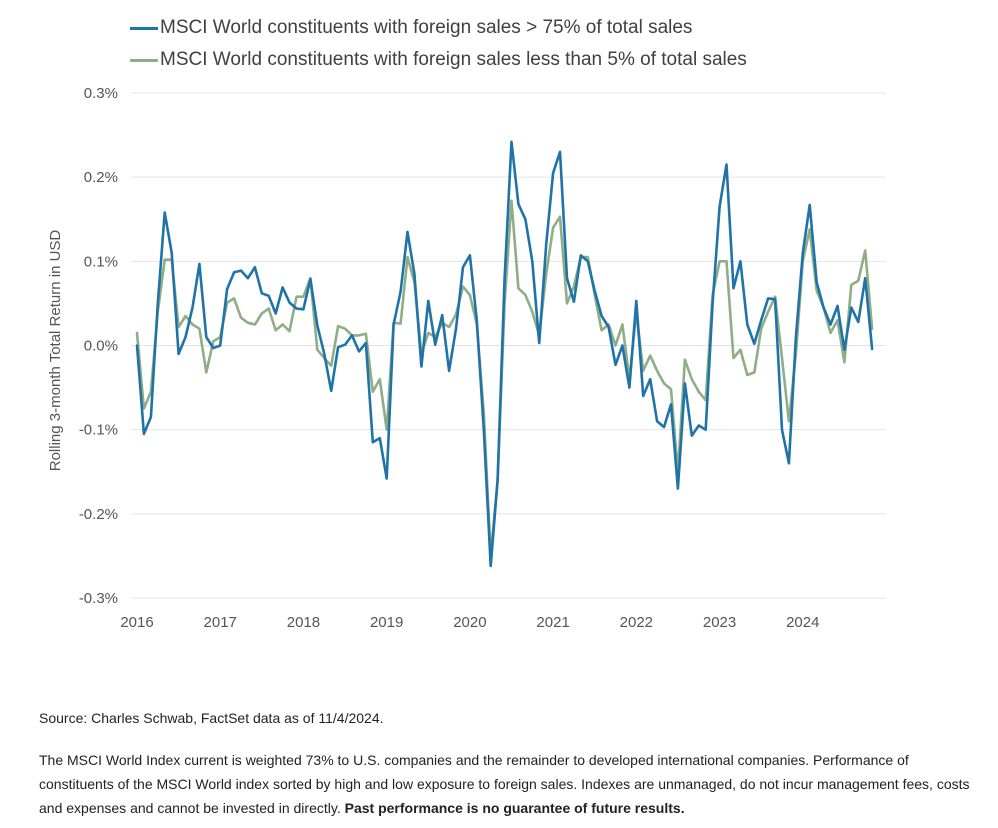 The height and width of the screenshot is (828, 998). What do you see at coordinates (303, 622) in the screenshot?
I see `x-tick-label: 2018` at bounding box center [303, 622].